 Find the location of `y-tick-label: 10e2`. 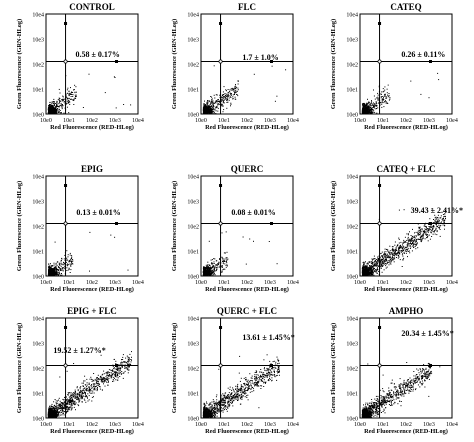

y-tick-label: 10e2 is located at coordinates (38, 228).